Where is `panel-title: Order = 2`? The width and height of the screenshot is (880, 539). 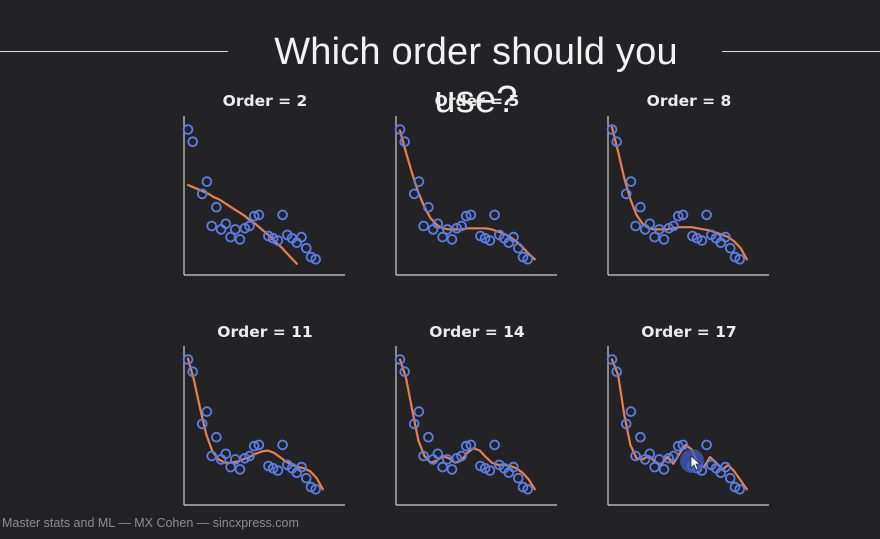
panel-title: Order = 2 is located at coordinates (265, 101).